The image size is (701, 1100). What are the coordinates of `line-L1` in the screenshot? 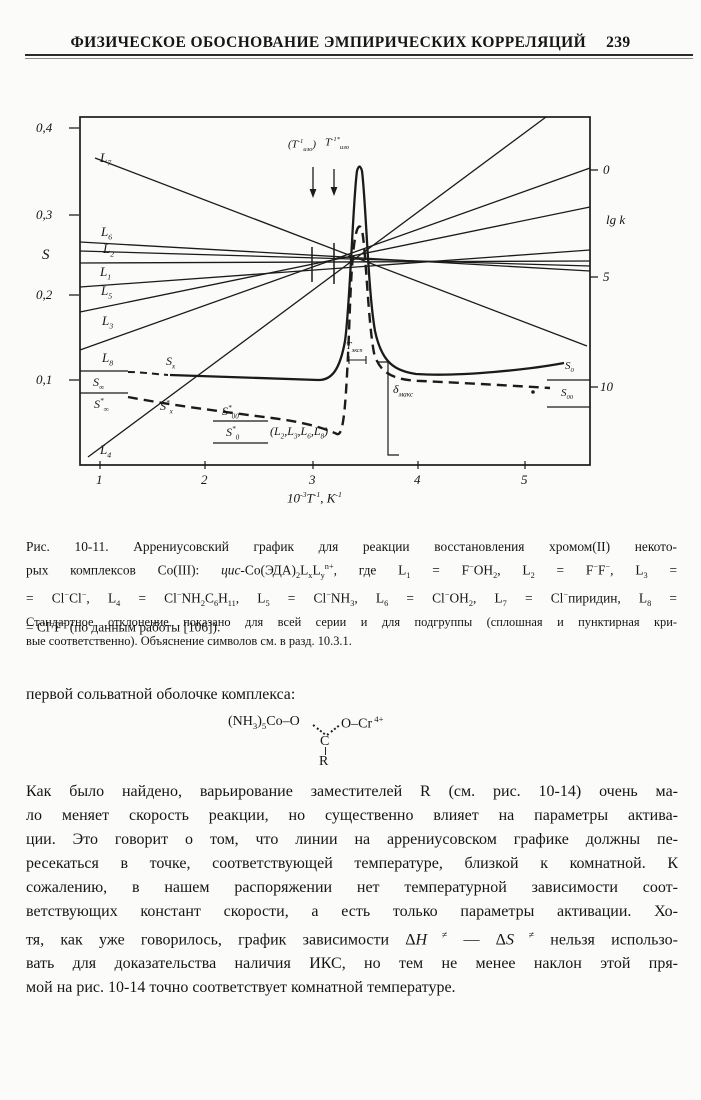 It's located at (335, 262).